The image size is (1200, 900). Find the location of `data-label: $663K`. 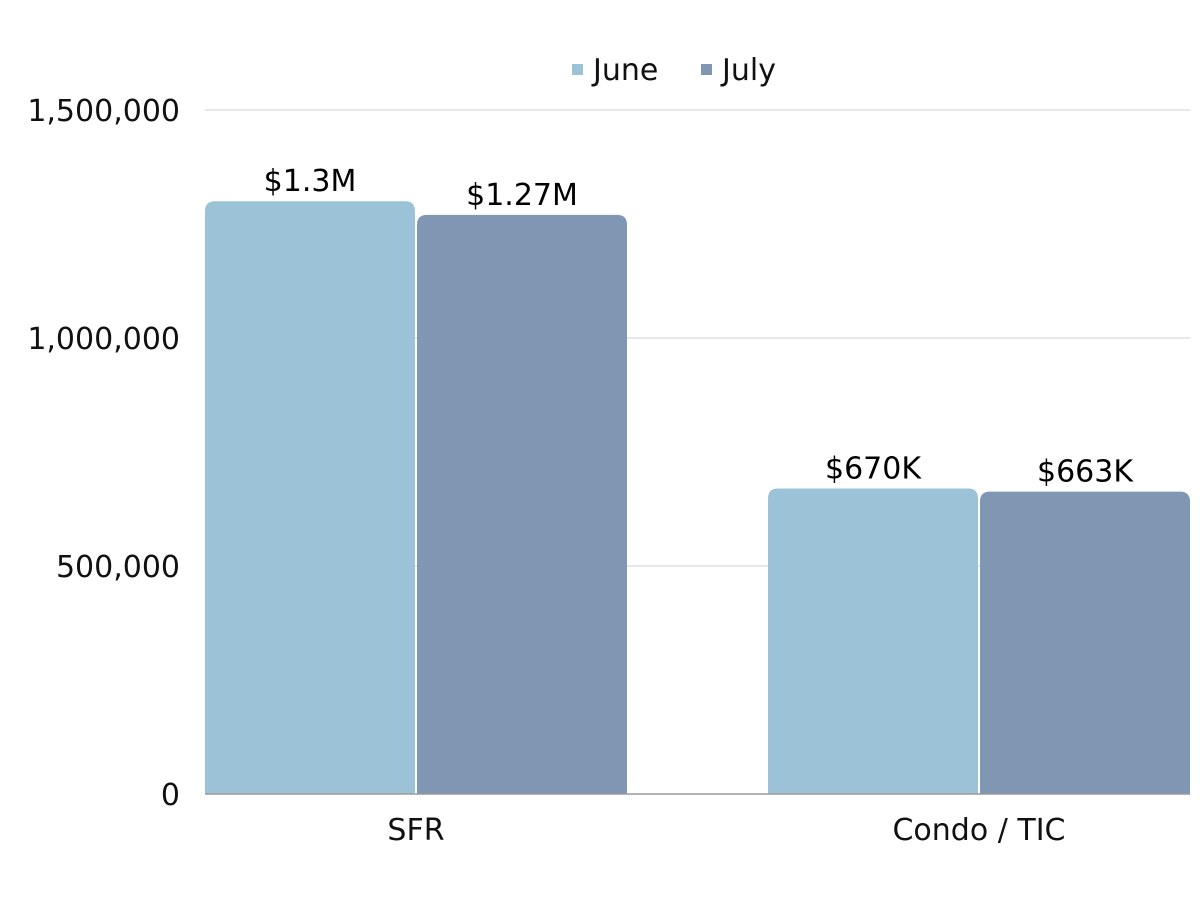

data-label: $663K is located at coordinates (1085, 472).